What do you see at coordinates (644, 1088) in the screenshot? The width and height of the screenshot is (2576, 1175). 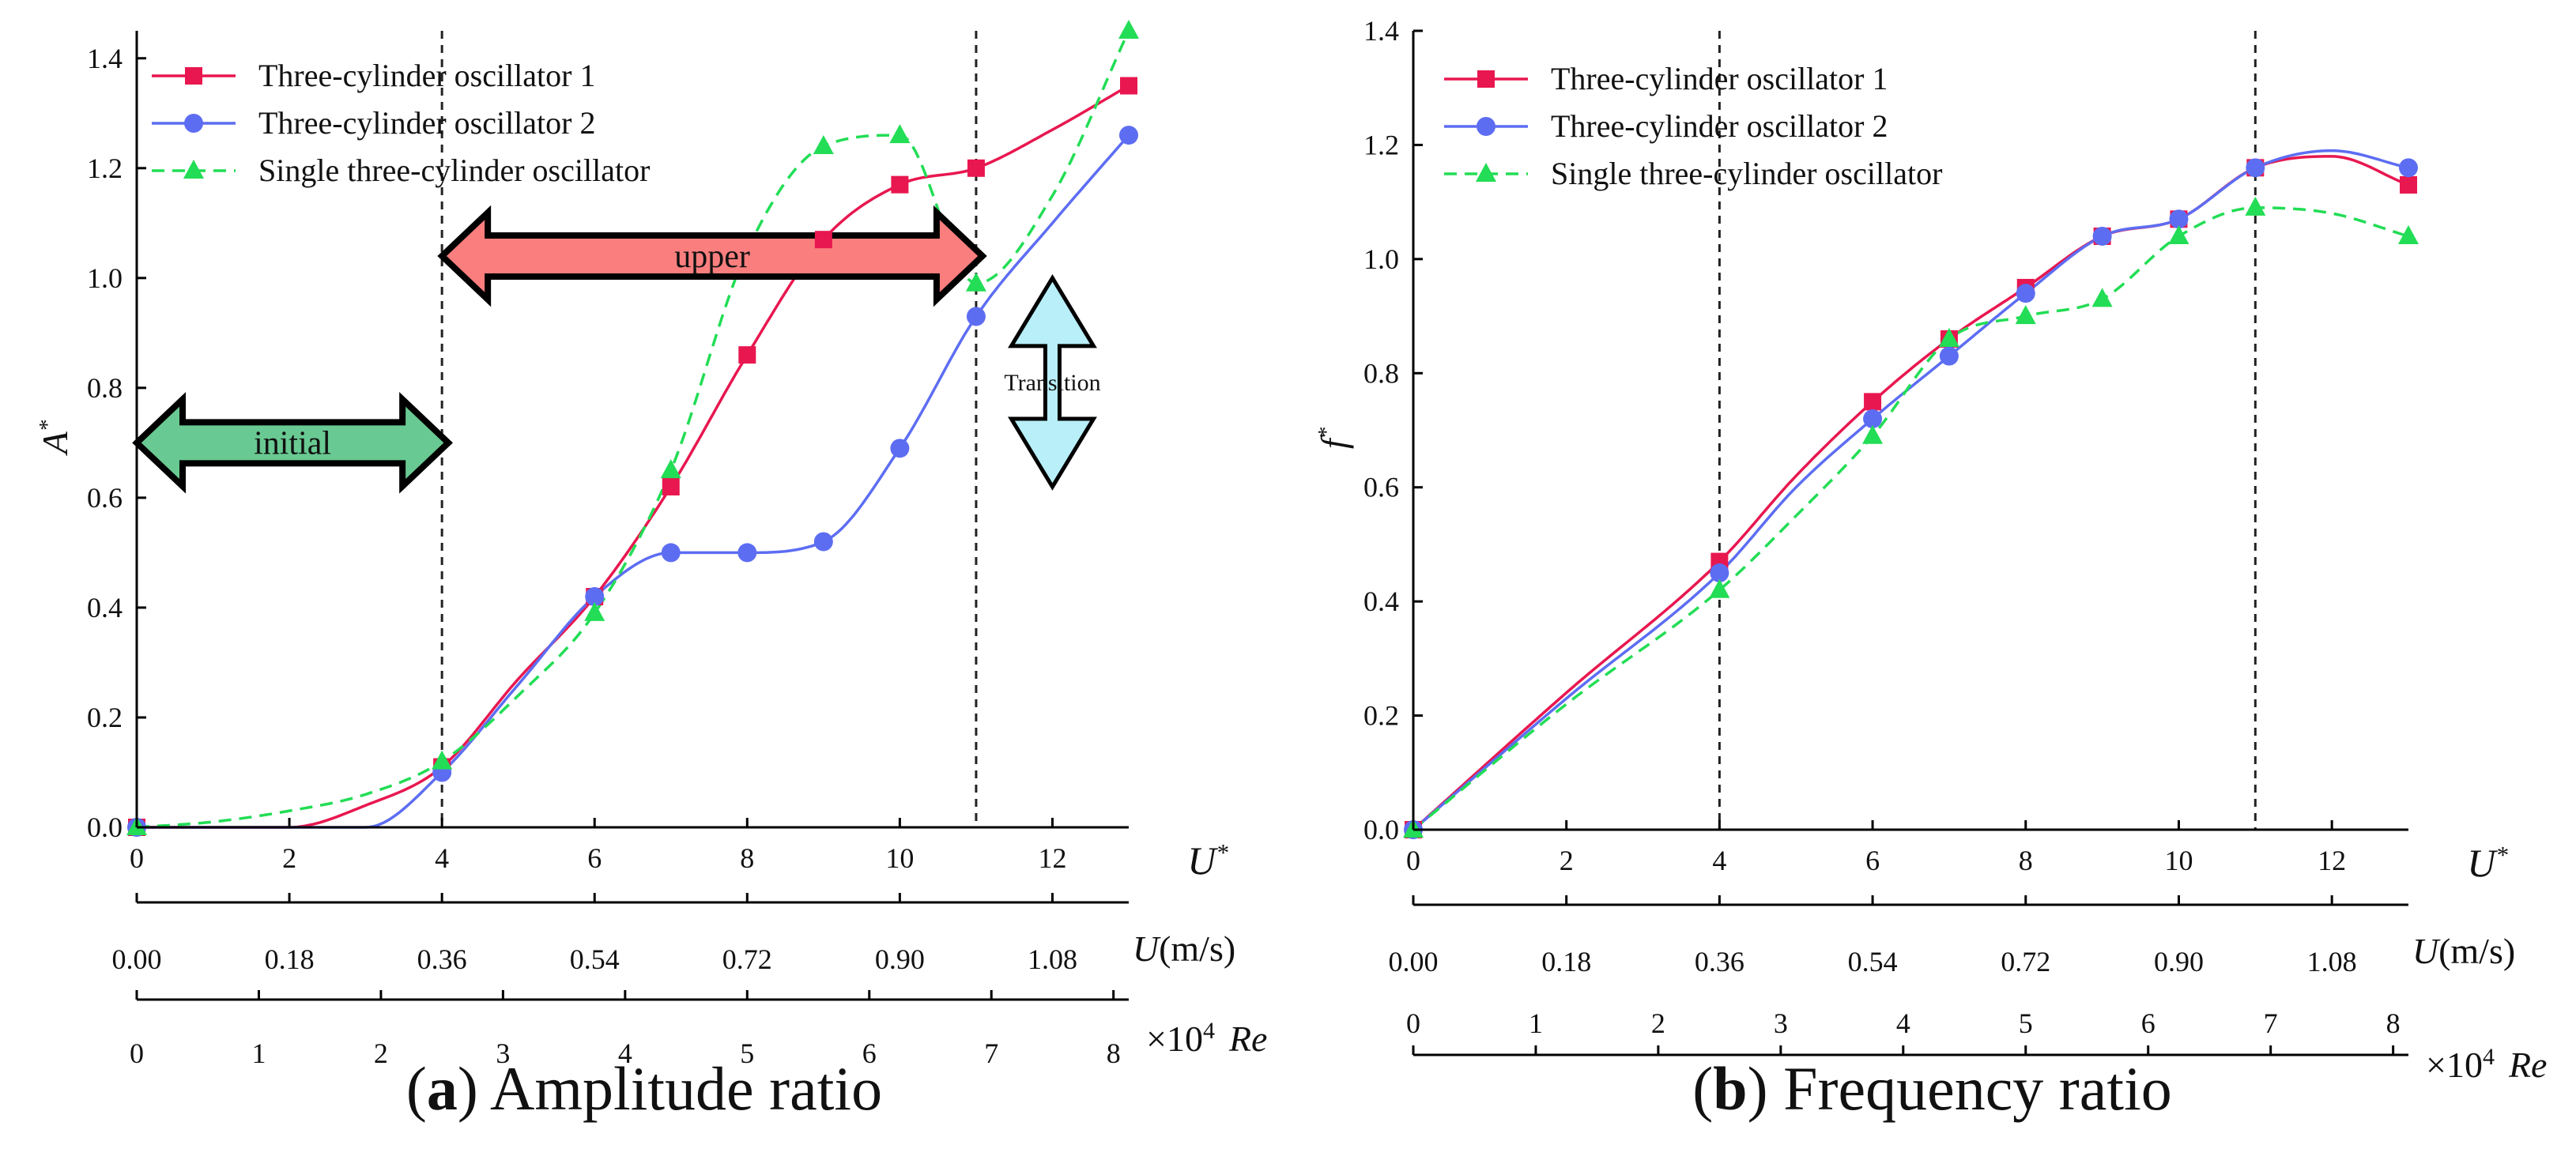 I see `caption-panel-a: (a) Amplitude ratio` at bounding box center [644, 1088].